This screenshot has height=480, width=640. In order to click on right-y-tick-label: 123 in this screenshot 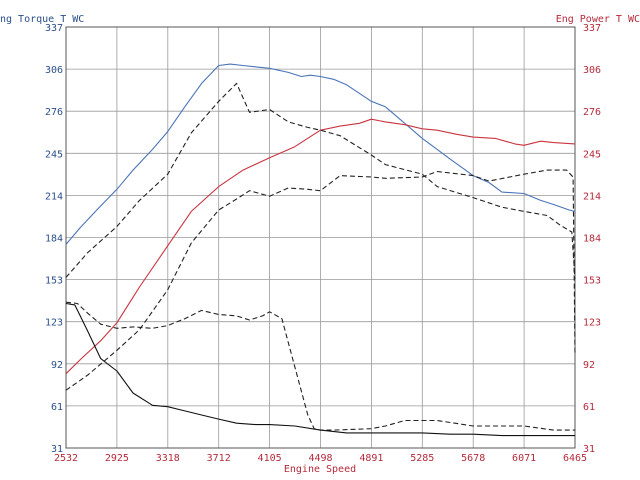, I will do `click(592, 323)`.